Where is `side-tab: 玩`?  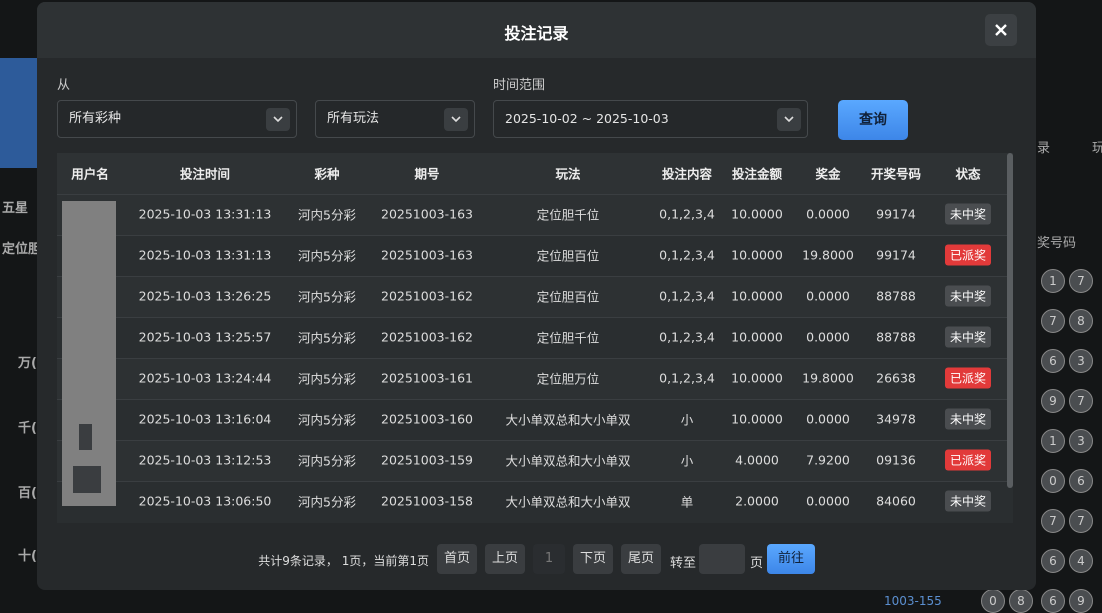
side-tab: 玩 is located at coordinates (1097, 148).